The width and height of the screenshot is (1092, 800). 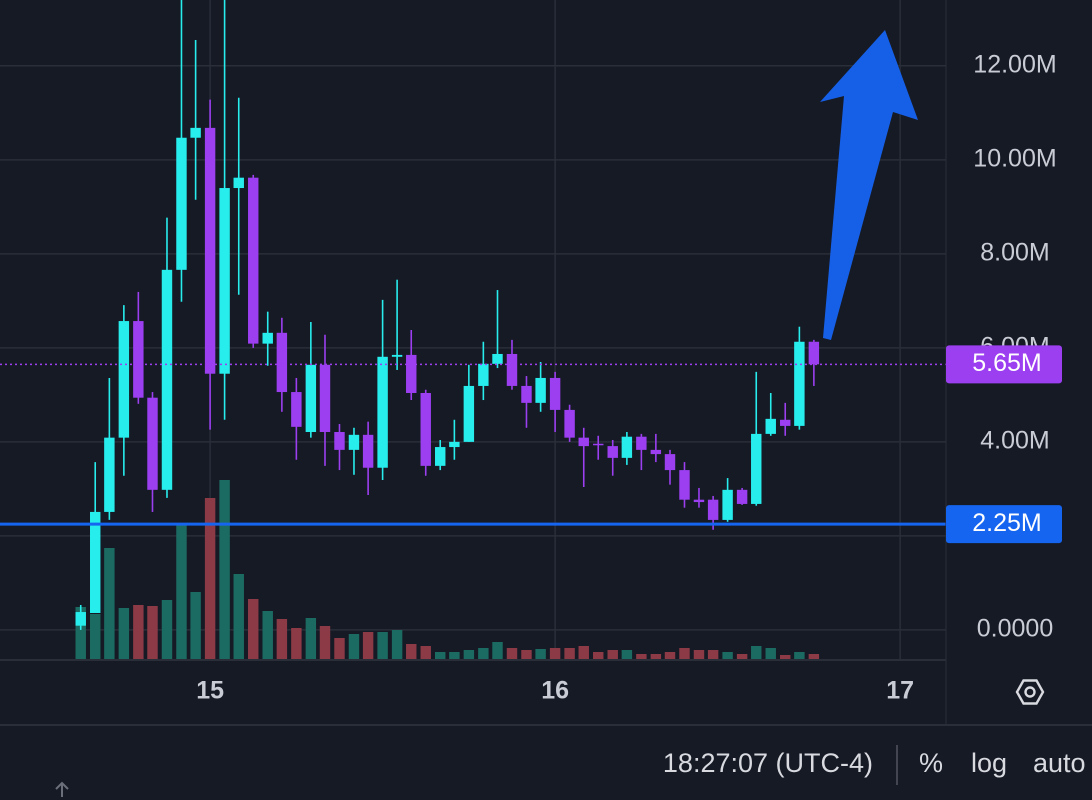 What do you see at coordinates (1014, 252) in the screenshot?
I see `y-tick-label: 8.00M` at bounding box center [1014, 252].